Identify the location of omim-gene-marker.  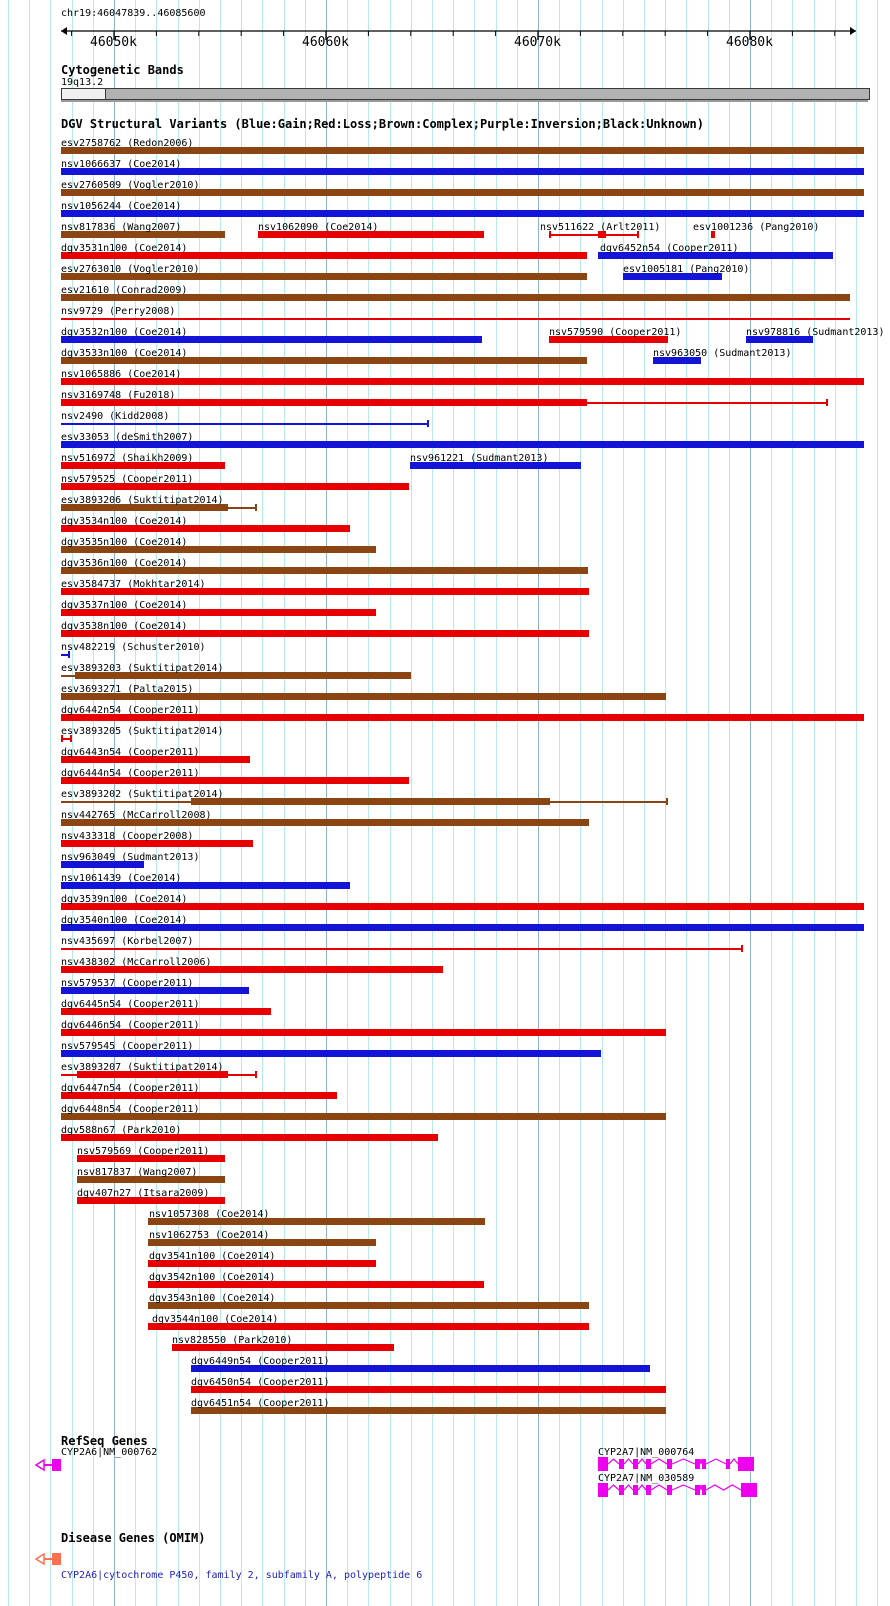
(50, 1559).